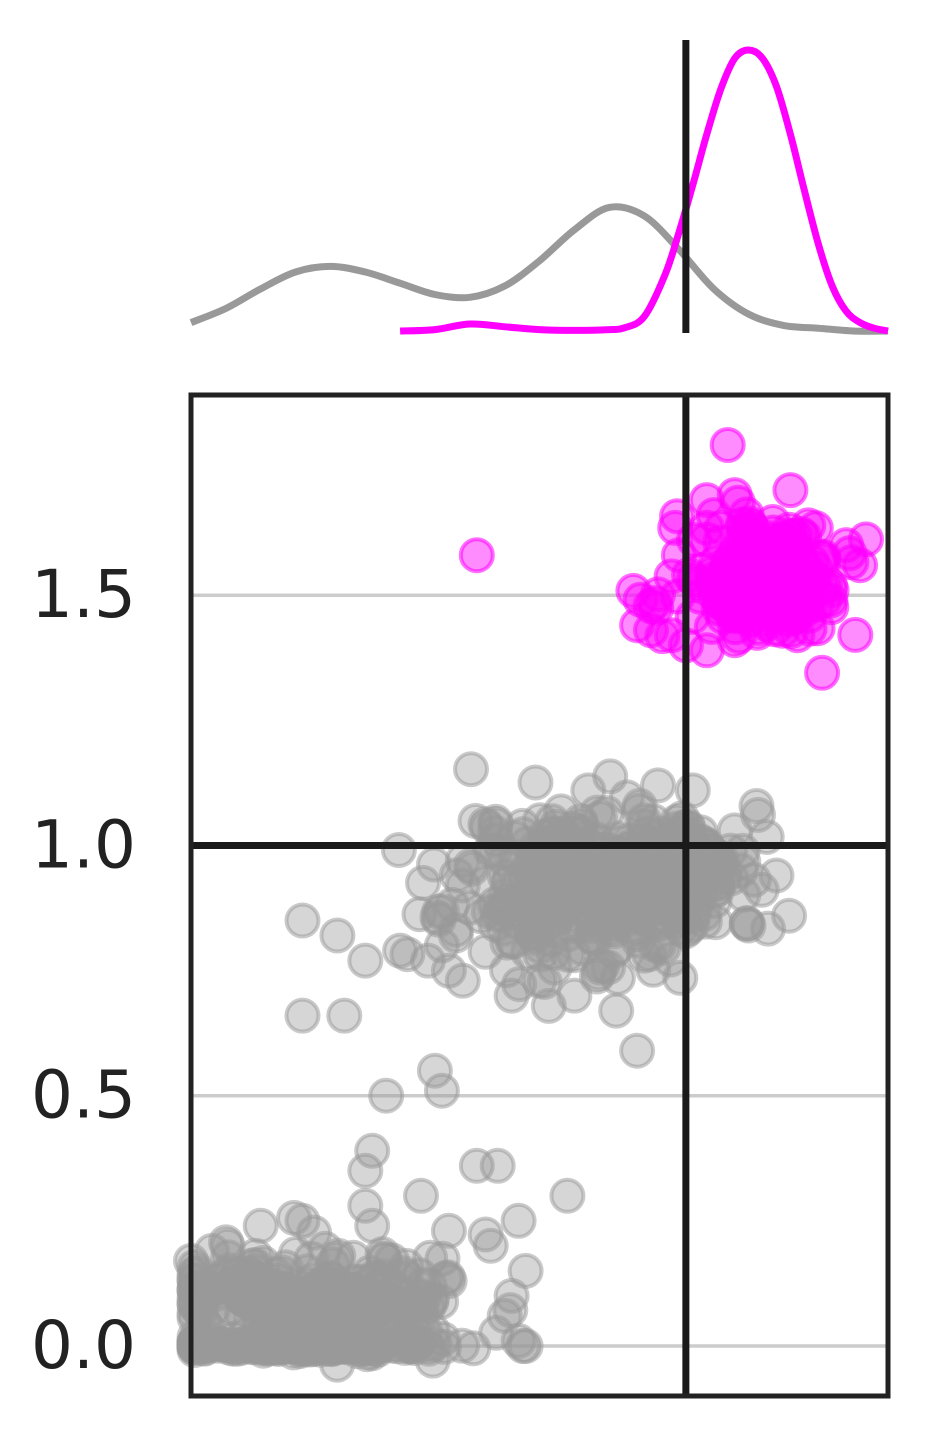  I want to click on magenta-density-line, so click(644, 190).